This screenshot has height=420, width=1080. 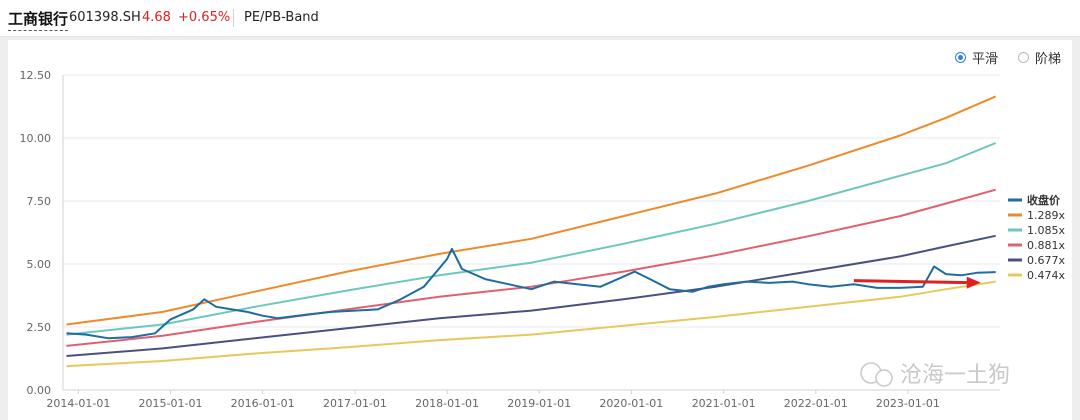 I want to click on view-title: PE/PB-Band, so click(x=281, y=17).